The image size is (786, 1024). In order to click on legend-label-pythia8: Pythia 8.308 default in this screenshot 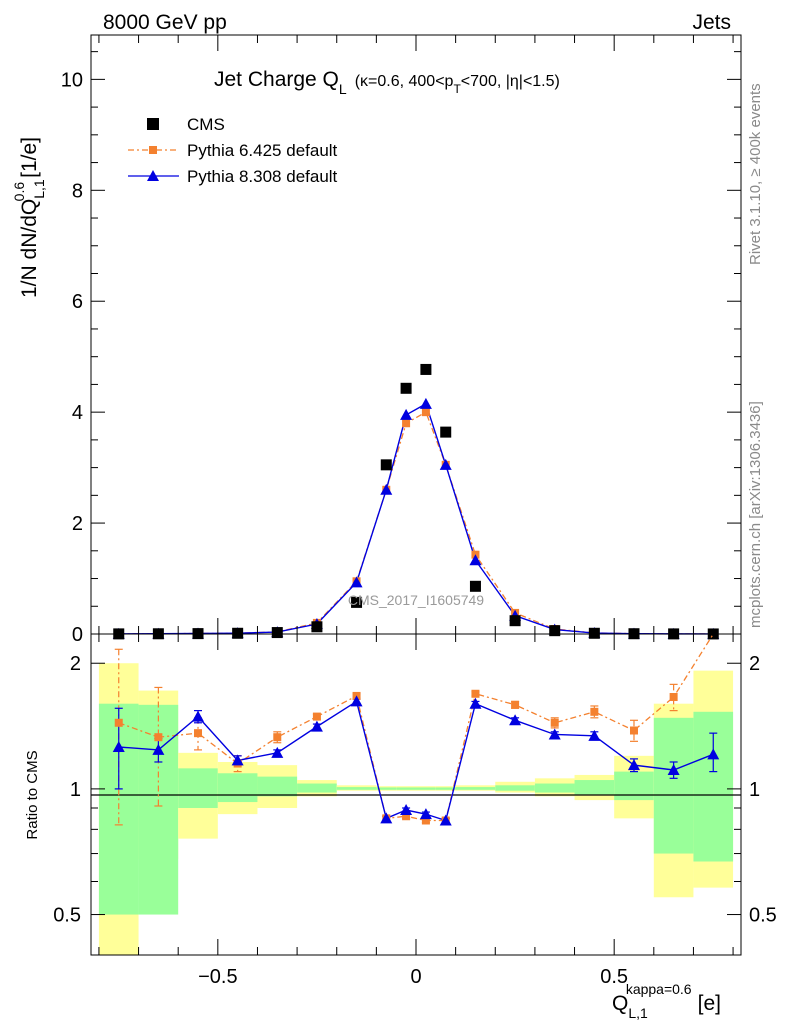, I will do `click(262, 176)`.